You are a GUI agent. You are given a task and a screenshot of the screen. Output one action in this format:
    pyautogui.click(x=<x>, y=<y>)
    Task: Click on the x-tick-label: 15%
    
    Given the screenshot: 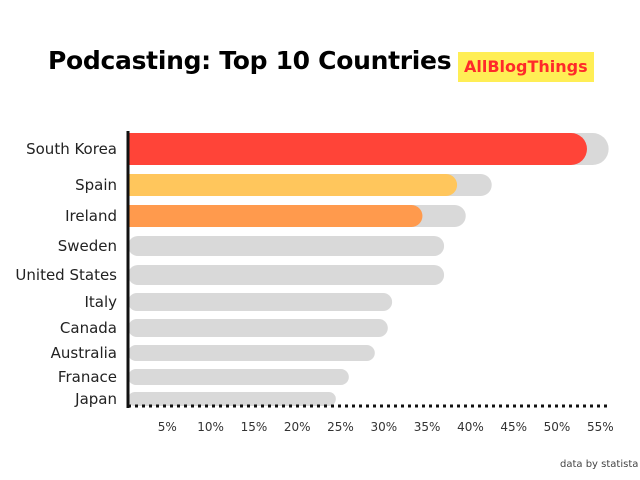 What is the action you would take?
    pyautogui.click(x=254, y=427)
    